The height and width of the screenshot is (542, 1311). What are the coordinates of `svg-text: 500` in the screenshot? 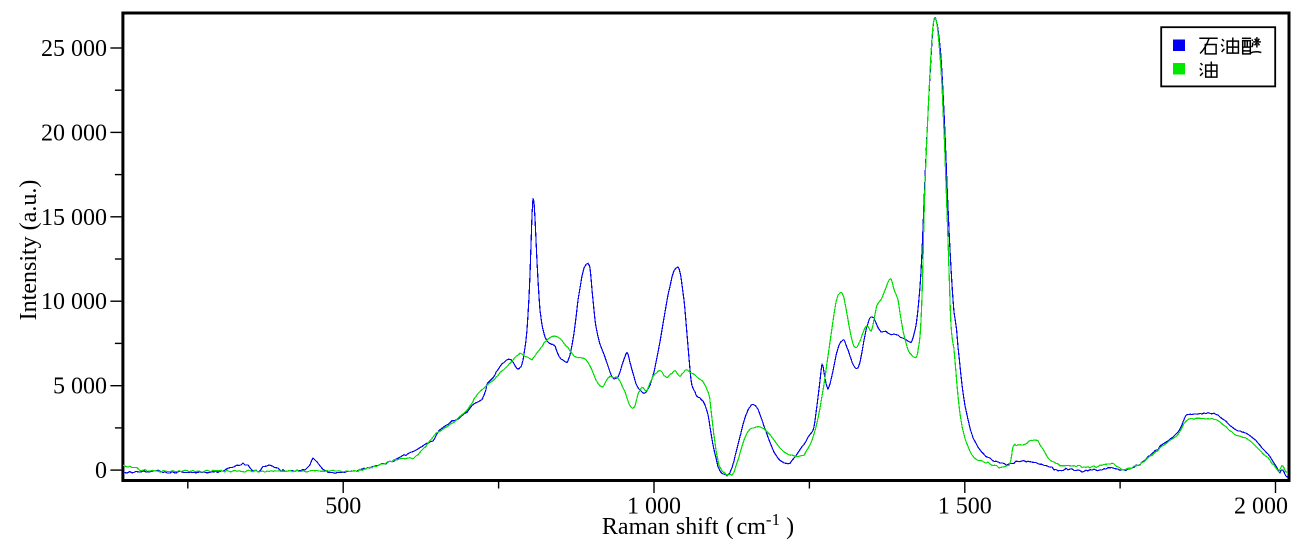 It's located at (343, 507).